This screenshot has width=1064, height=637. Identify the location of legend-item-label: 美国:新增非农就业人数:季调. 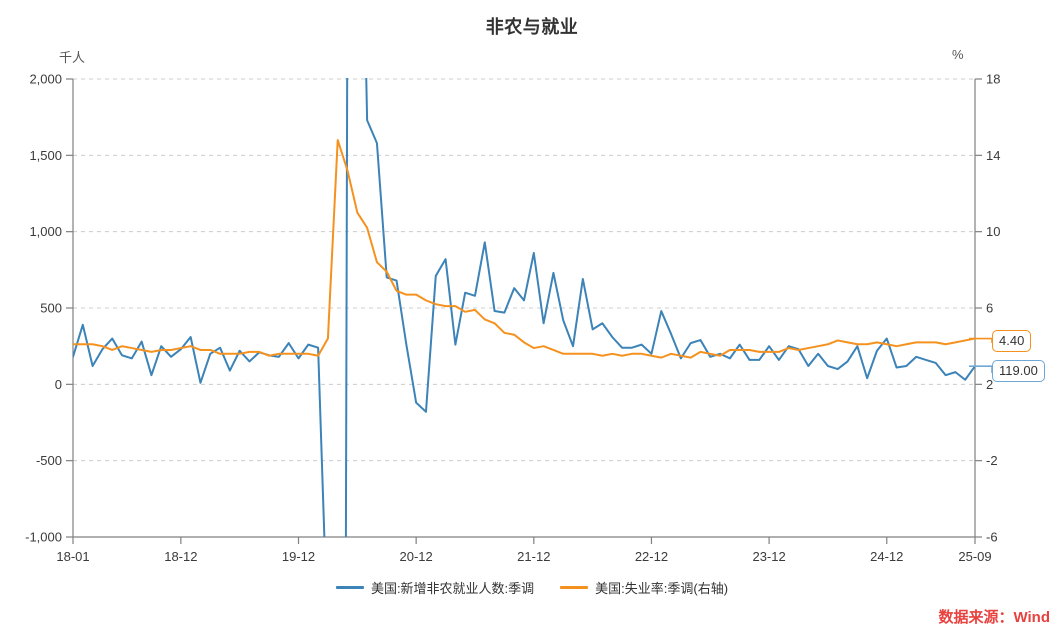
(452, 588).